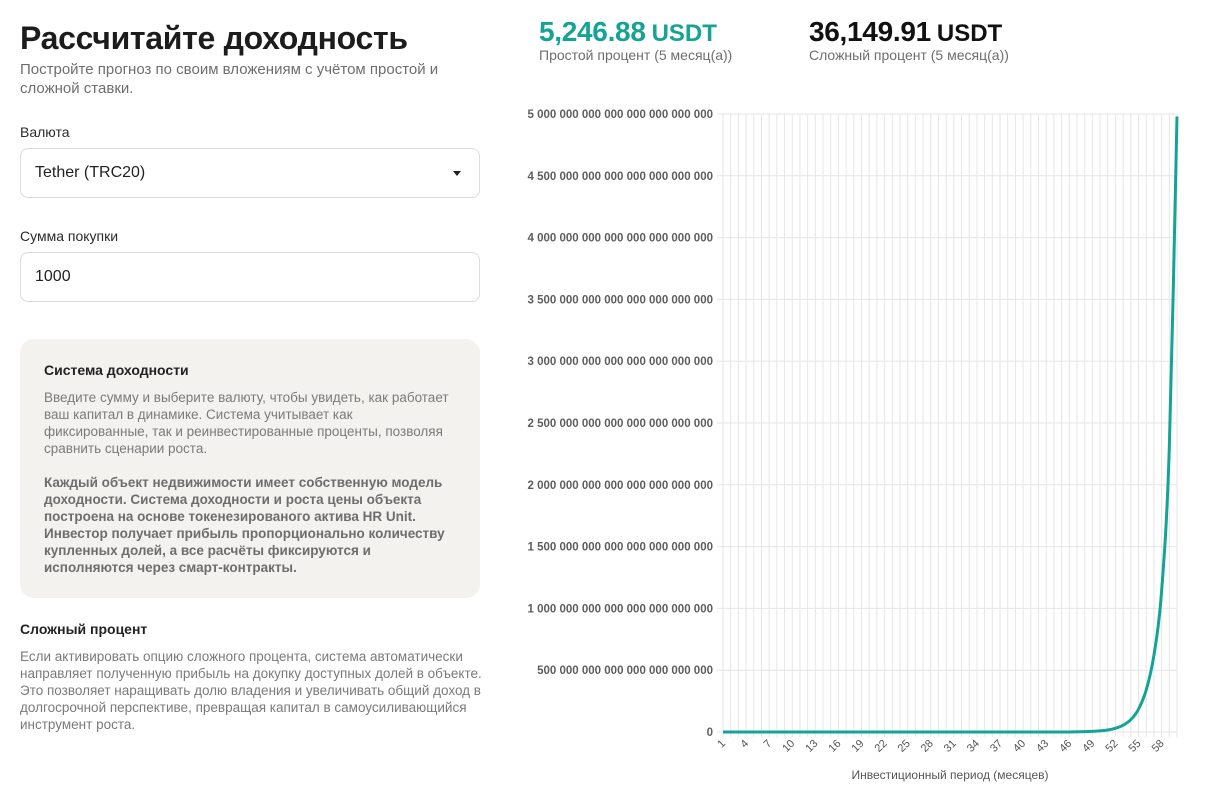  What do you see at coordinates (620, 177) in the screenshot?
I see `y-tick-label: 4 500 000 000 000 000 000 000 000` at bounding box center [620, 177].